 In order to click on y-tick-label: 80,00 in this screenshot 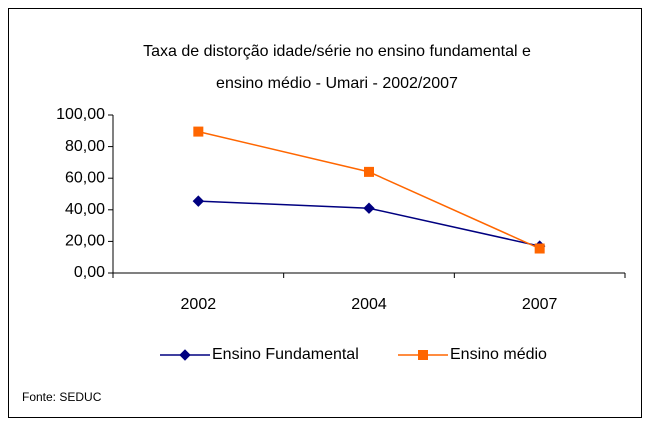, I will do `click(85, 146)`.